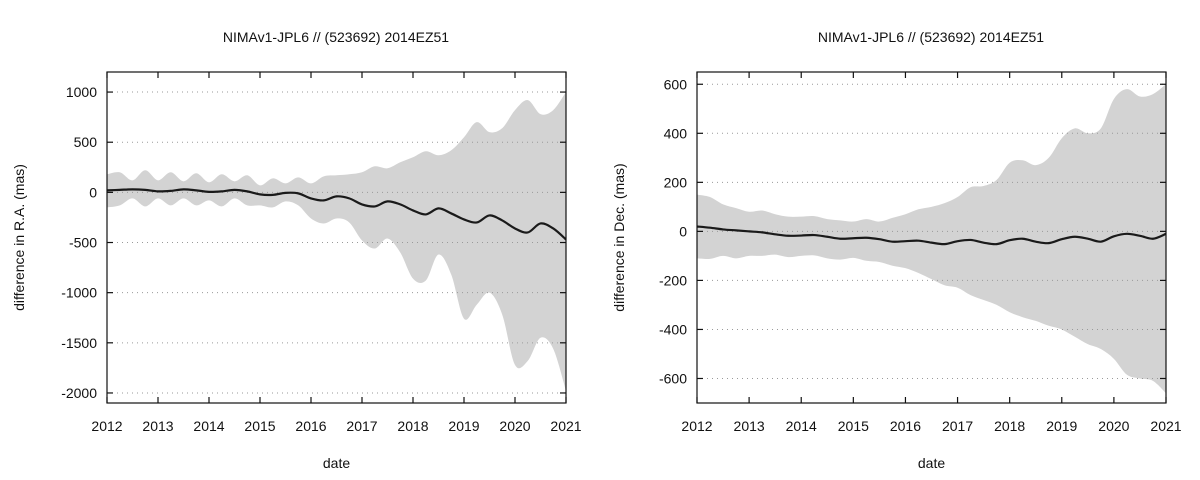  Describe the element at coordinates (79, 293) in the screenshot. I see `y-tick-label: -1000` at that location.